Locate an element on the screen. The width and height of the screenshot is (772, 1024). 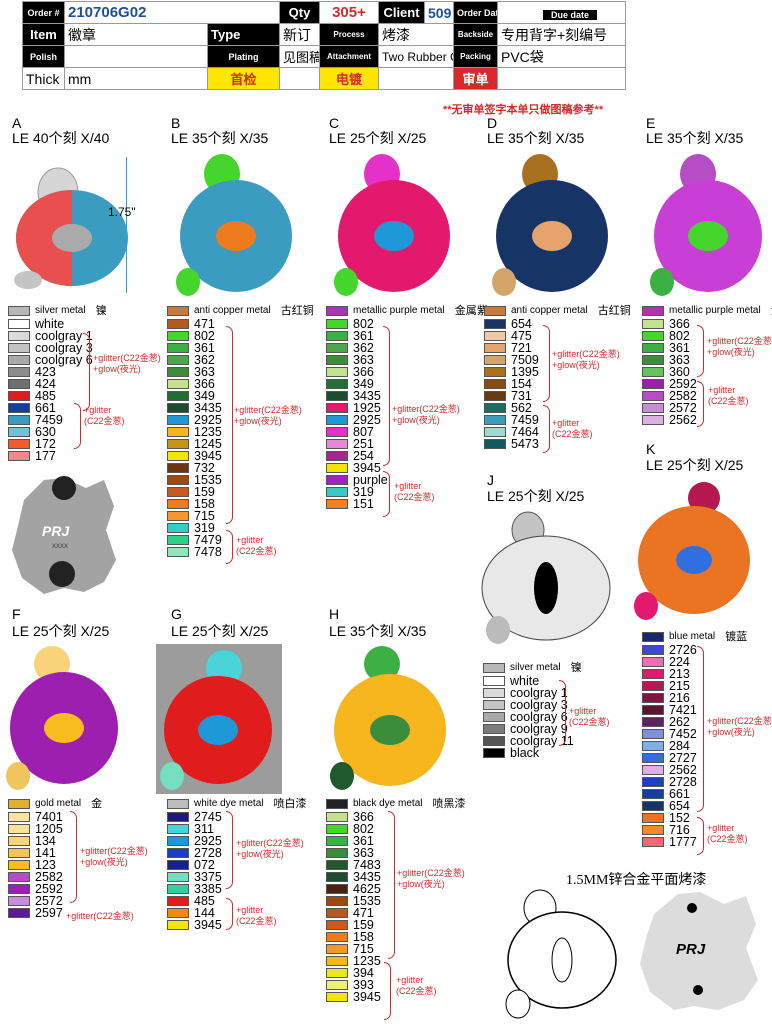
color-code: 213 is located at coordinates (679, 674).